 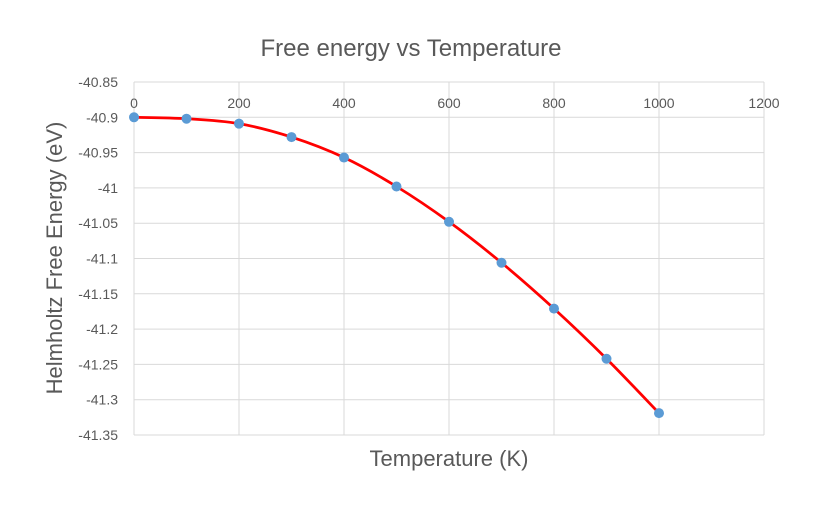 What do you see at coordinates (554, 103) in the screenshot?
I see `x-tick-label: 800` at bounding box center [554, 103].